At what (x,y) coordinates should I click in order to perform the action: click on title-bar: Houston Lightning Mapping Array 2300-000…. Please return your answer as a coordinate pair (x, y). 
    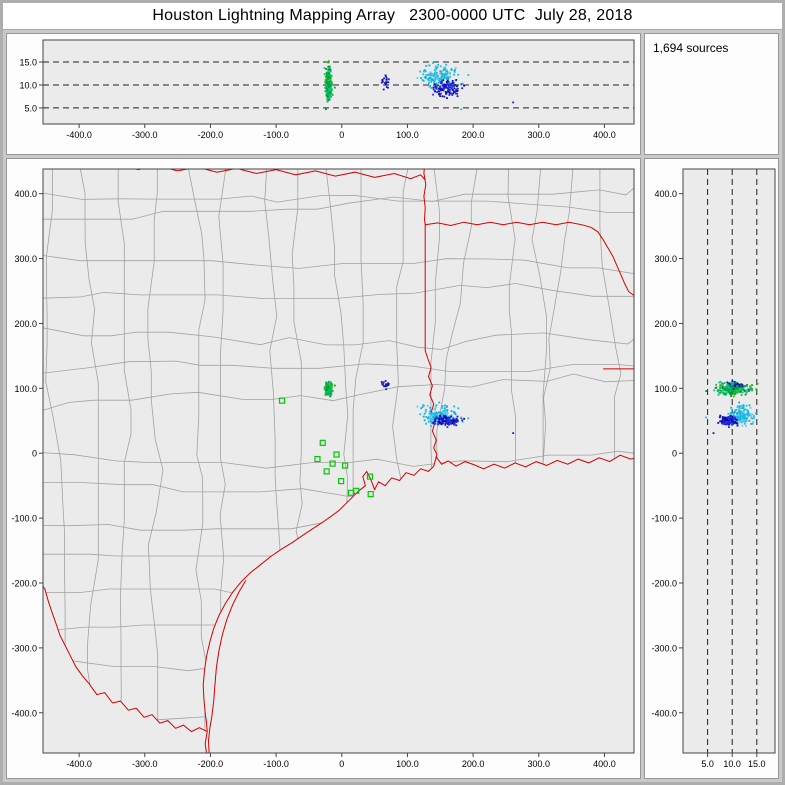
    Looking at the image, I should click on (392, 16).